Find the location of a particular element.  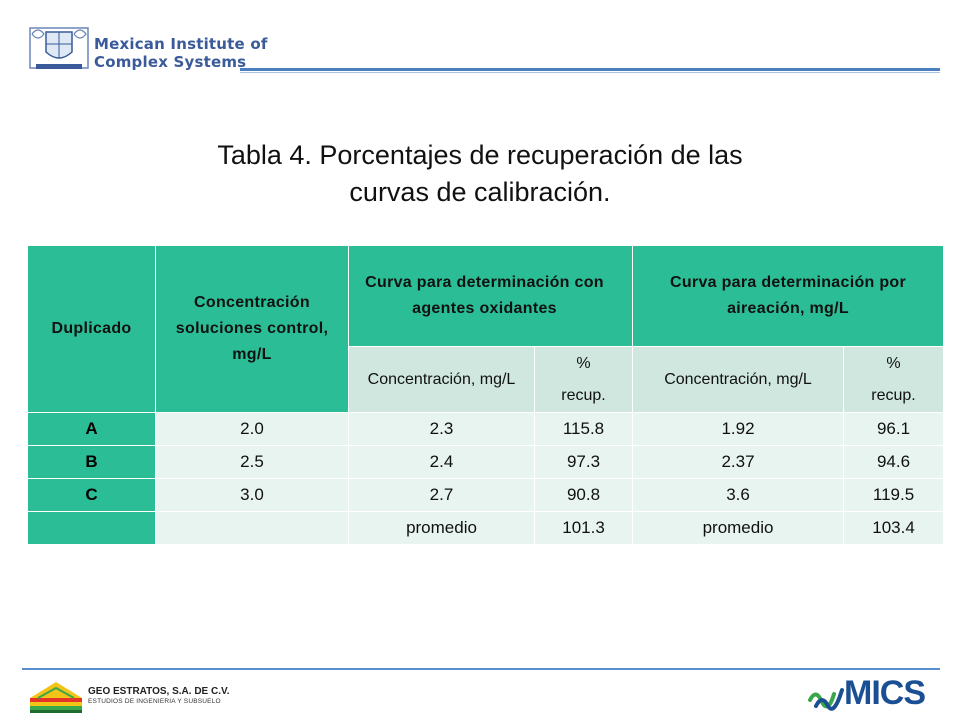

footer-divider is located at coordinates (481, 669).